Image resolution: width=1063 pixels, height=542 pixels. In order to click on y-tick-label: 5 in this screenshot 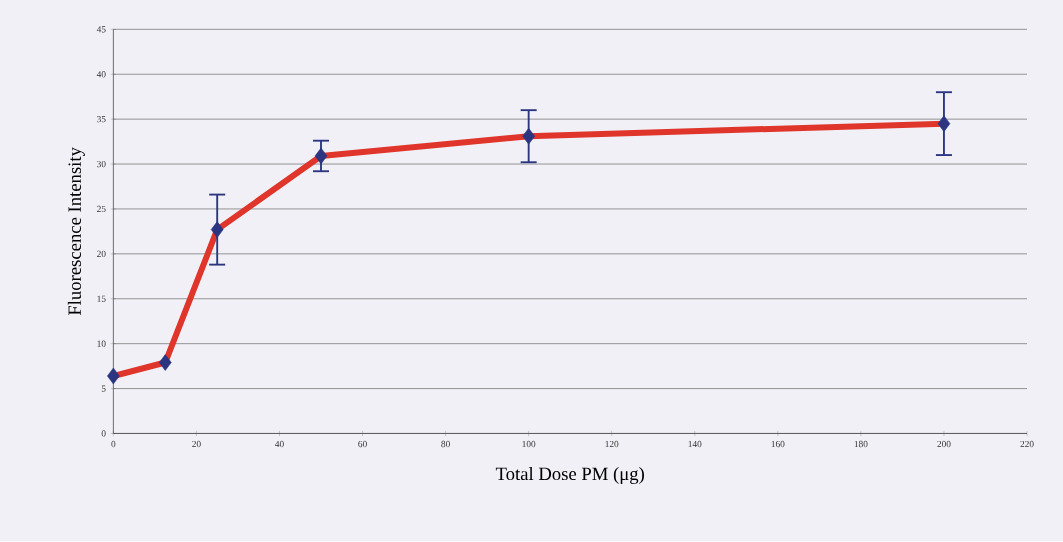, I will do `click(103, 388)`.